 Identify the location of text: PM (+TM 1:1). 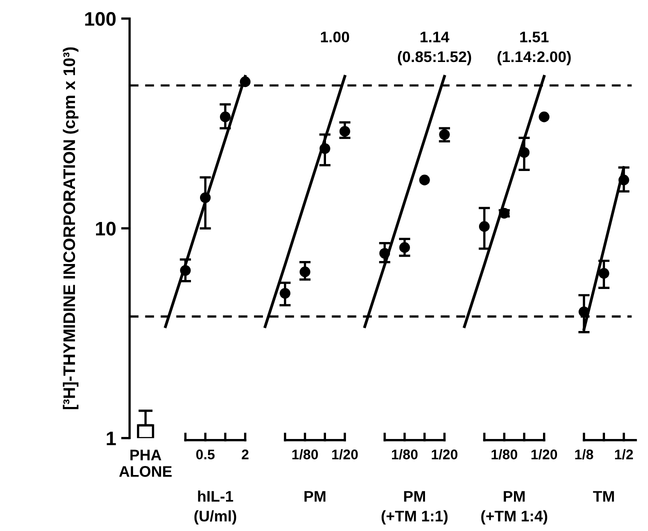
(415, 508).